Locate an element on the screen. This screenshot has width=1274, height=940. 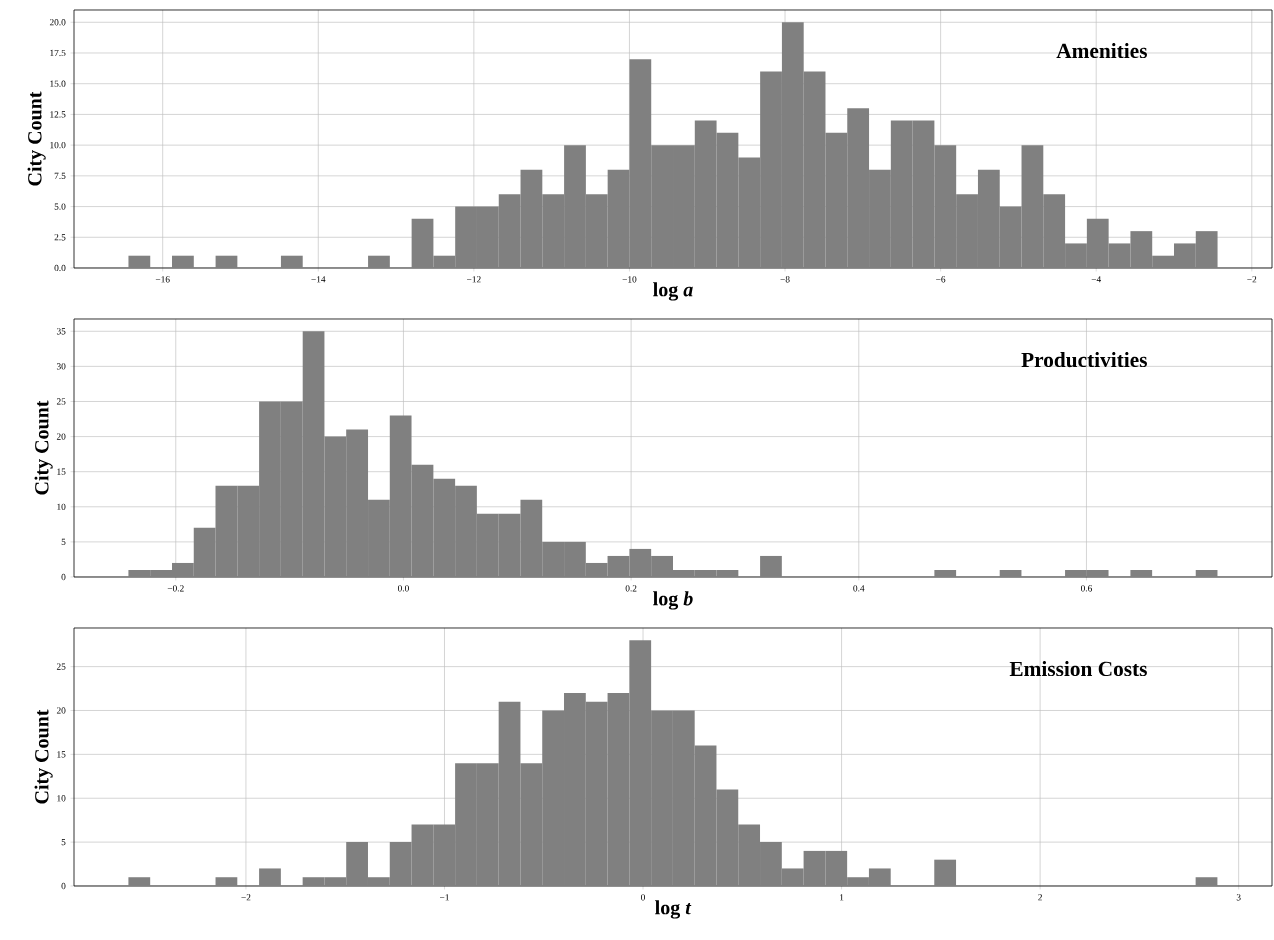
x-tick-label: 0 is located at coordinates (643, 897).